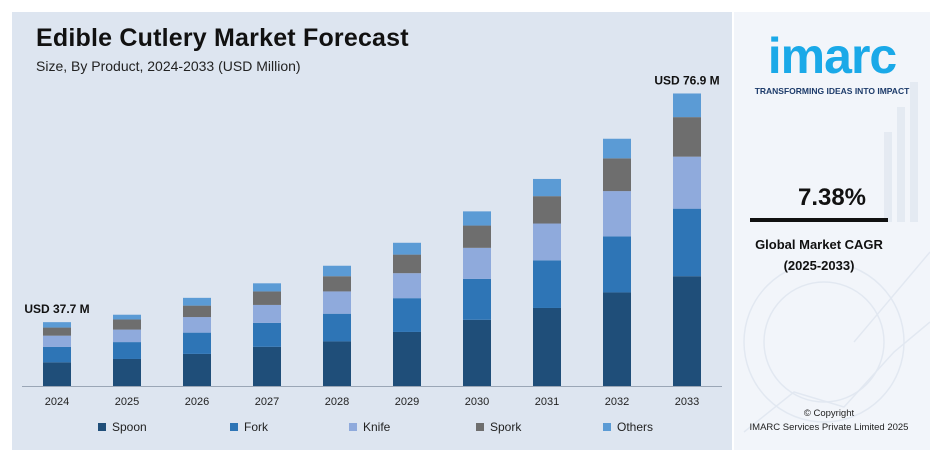  I want to click on bar-fork-2026, so click(197, 343).